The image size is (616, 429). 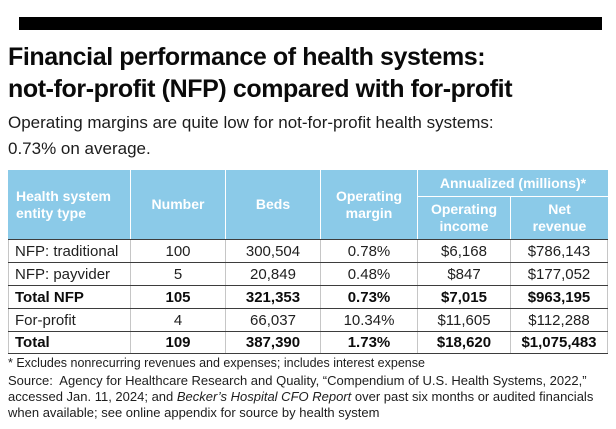 I want to click on cell-net-revenue: $786,143, so click(x=559, y=251).